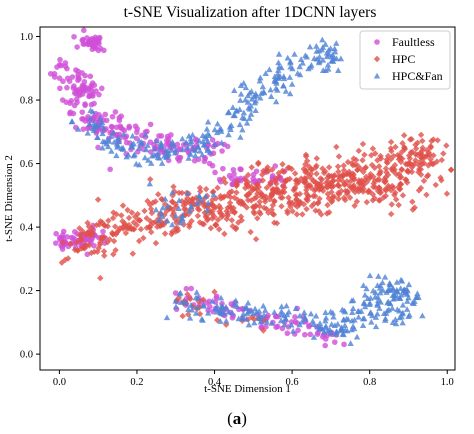 The image size is (474, 434). Describe the element at coordinates (377, 59) in the screenshot. I see `legend-marker-hpc` at that location.